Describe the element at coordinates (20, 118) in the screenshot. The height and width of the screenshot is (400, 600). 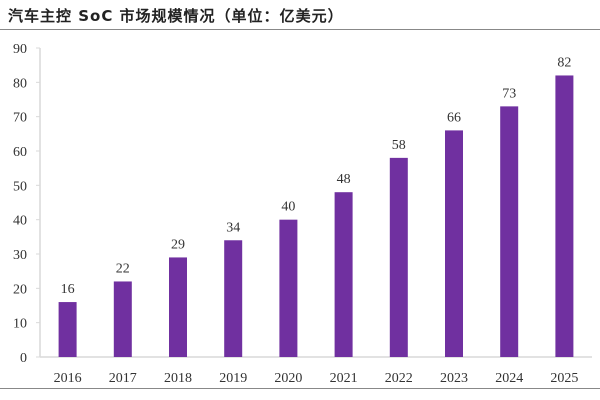
I see `y-tick-label: 70` at that location.